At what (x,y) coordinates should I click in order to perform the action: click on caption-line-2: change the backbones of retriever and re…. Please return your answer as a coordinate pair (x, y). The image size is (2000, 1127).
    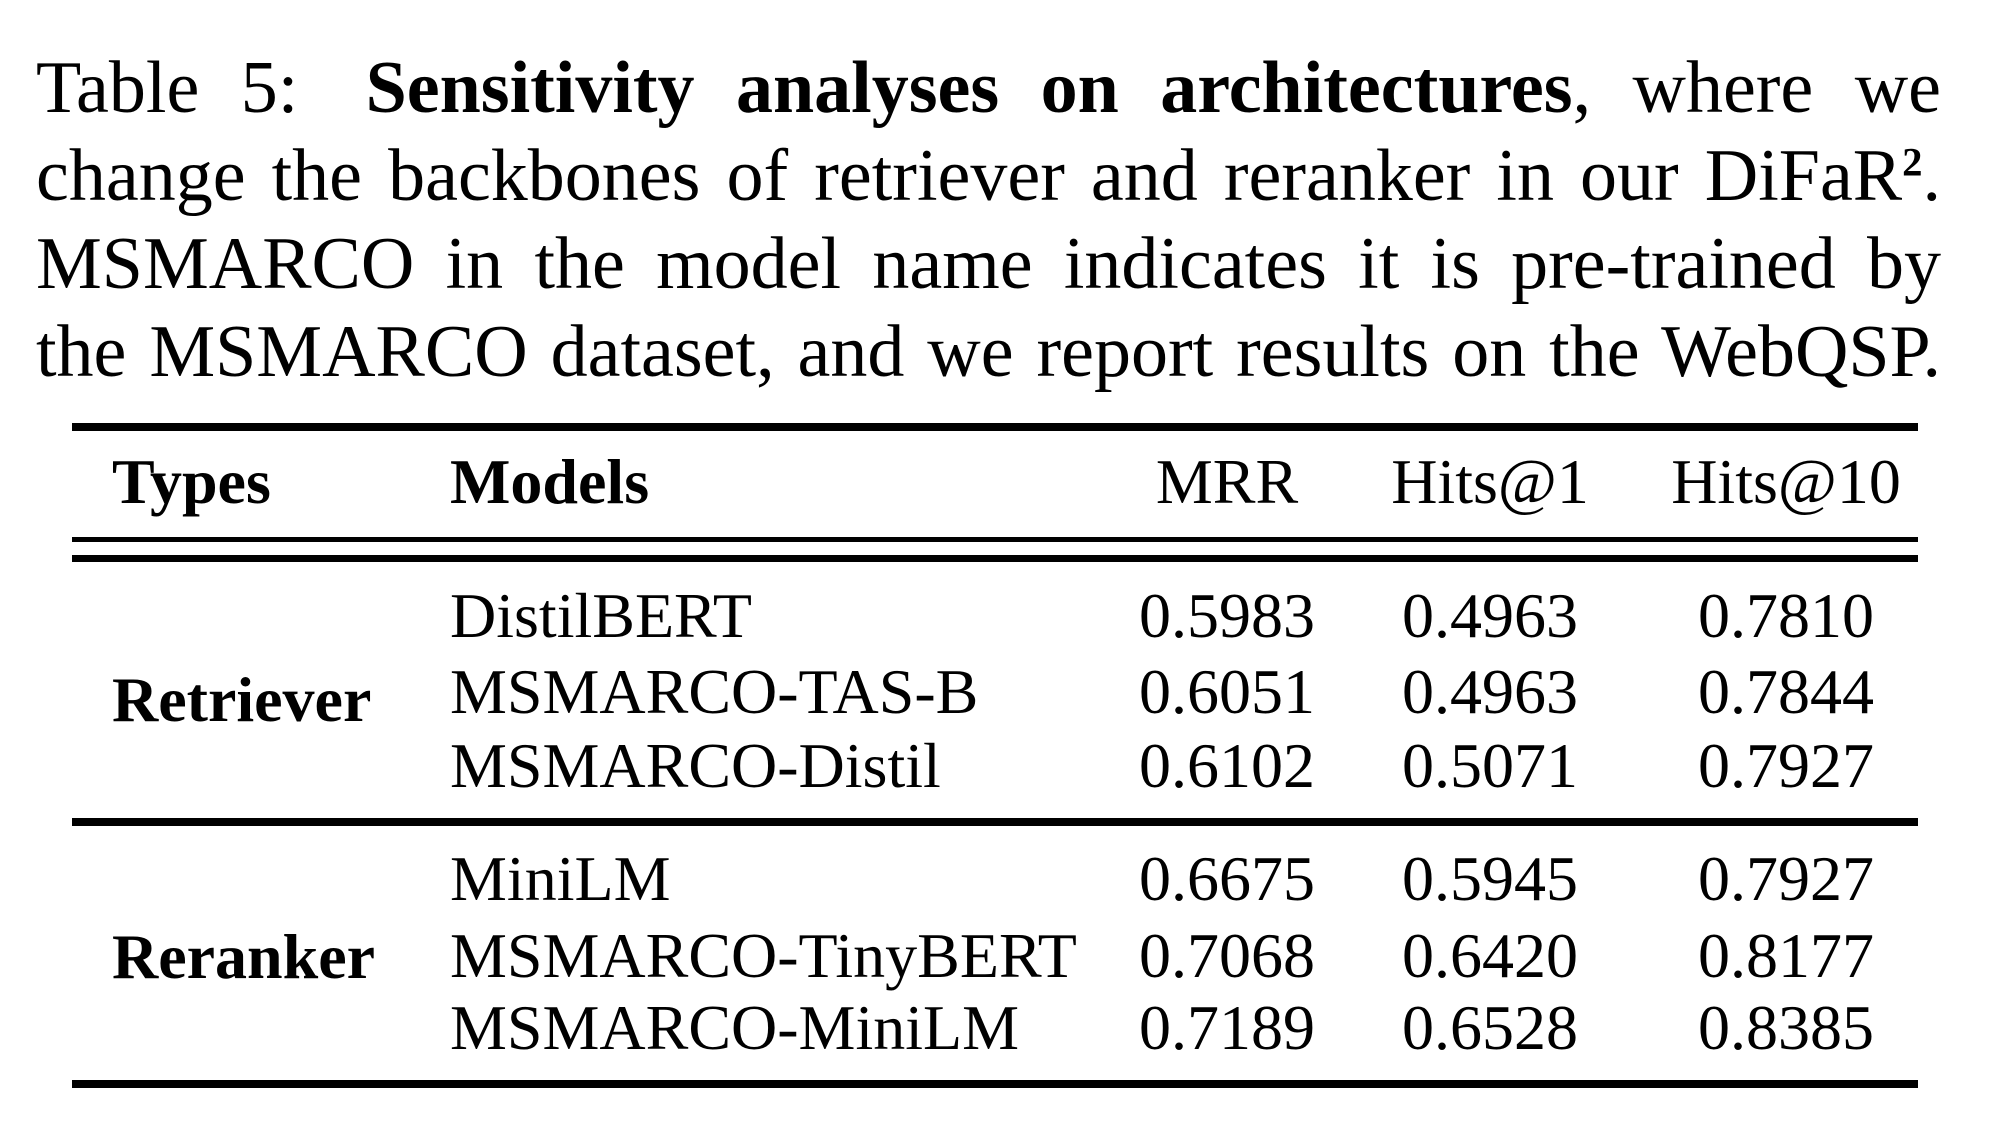
    Looking at the image, I should click on (988, 176).